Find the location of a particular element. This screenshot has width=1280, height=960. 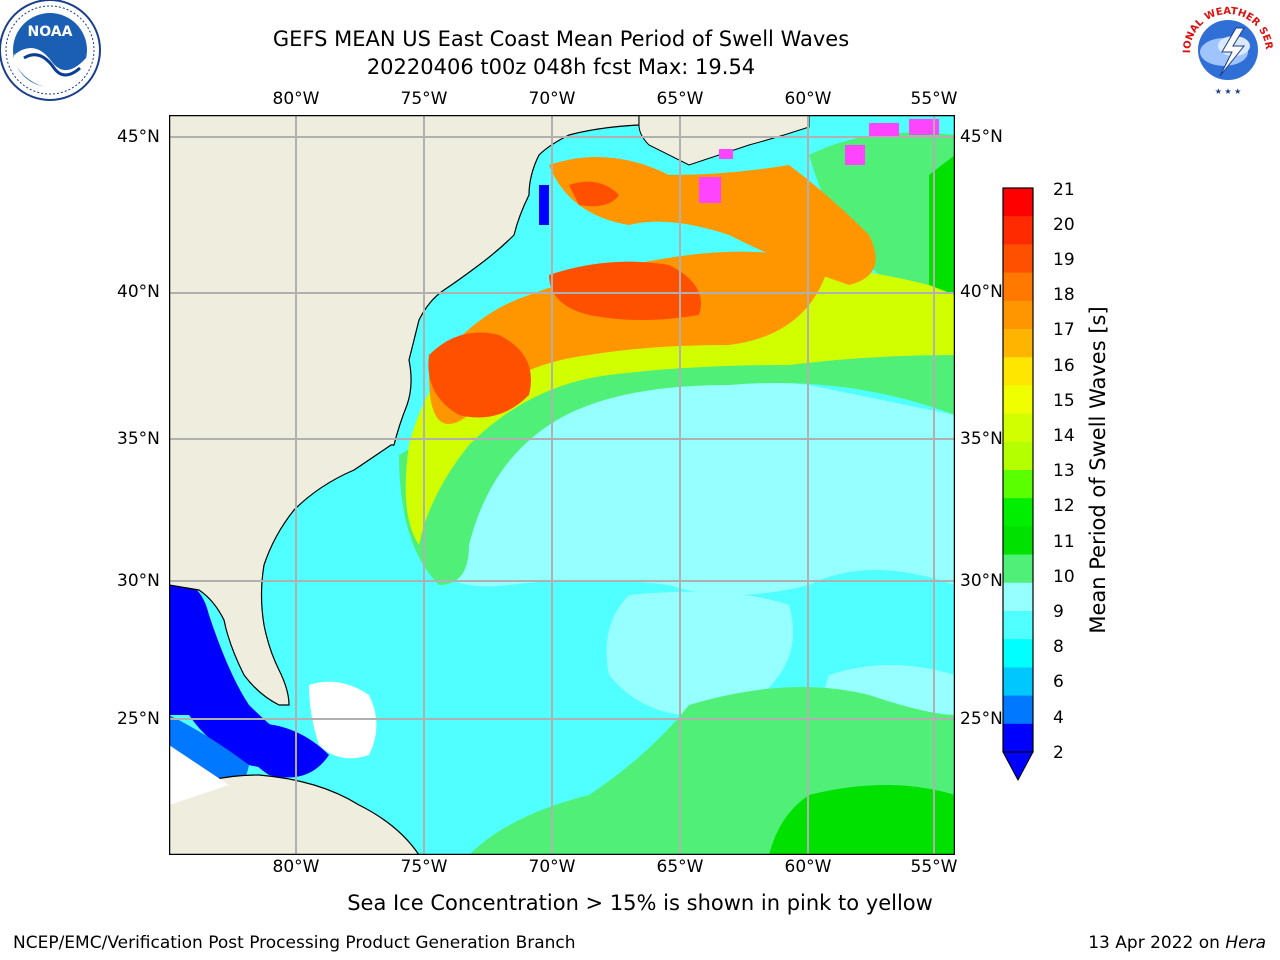

colorbar-tick: 8 is located at coordinates (1058, 647).